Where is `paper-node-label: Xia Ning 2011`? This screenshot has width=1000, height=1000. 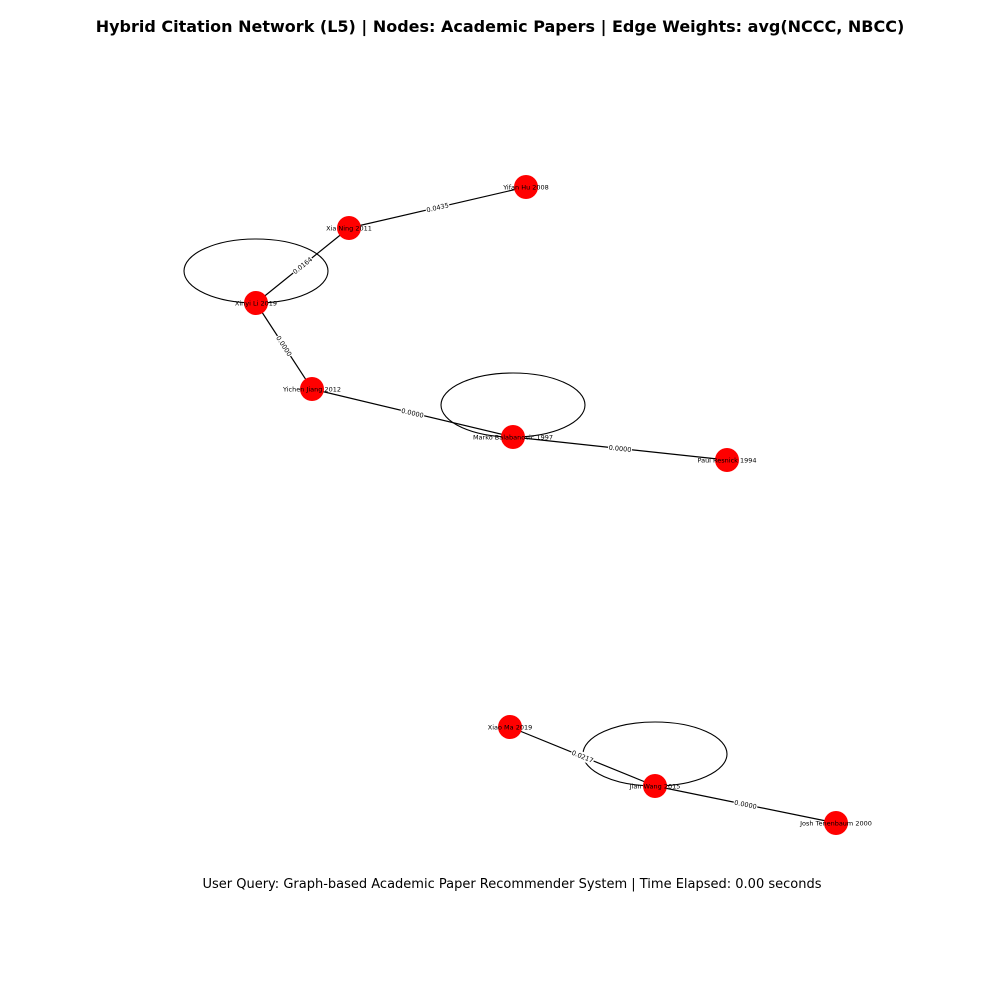
paper-node-label: Xia Ning 2011 is located at coordinates (349, 228).